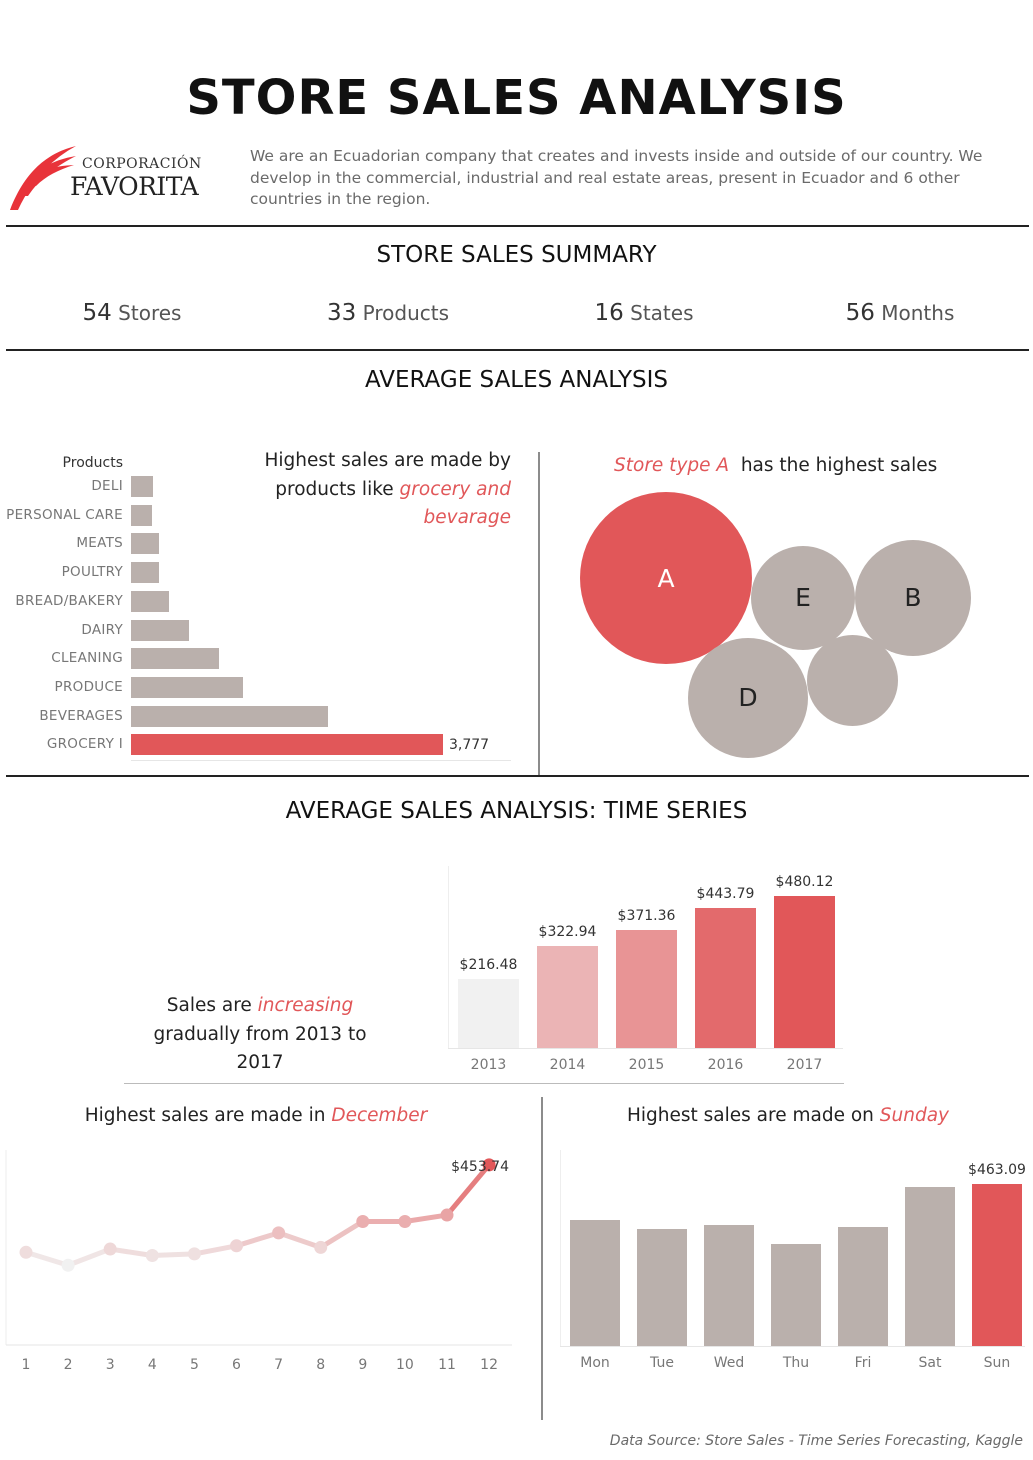  I want to click on year-tick-label: 2015, so click(646, 1065).